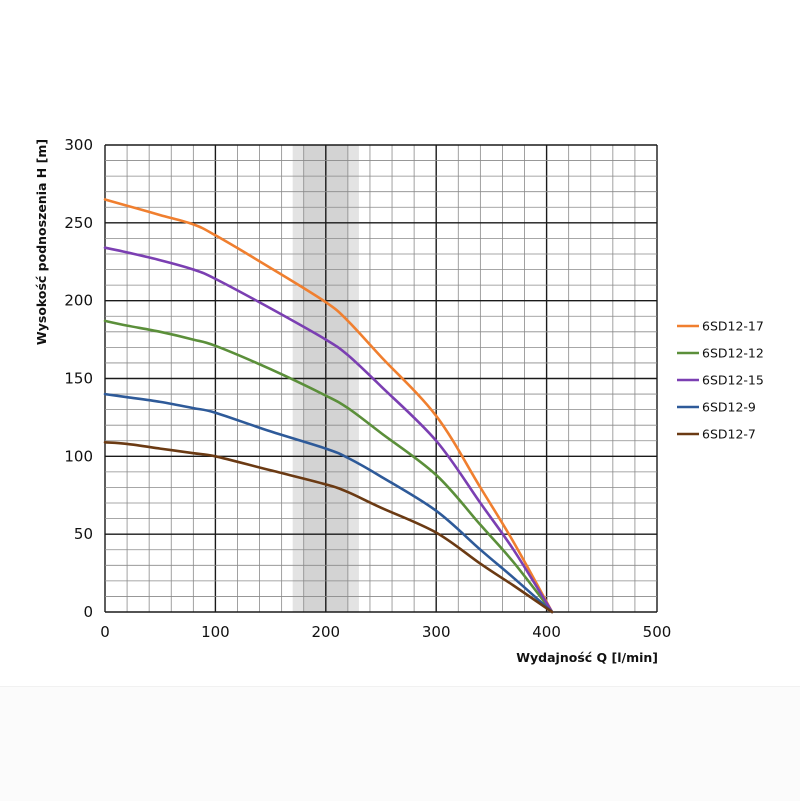  Describe the element at coordinates (733, 326) in the screenshot. I see `legend-label: 6SD12-17` at that location.